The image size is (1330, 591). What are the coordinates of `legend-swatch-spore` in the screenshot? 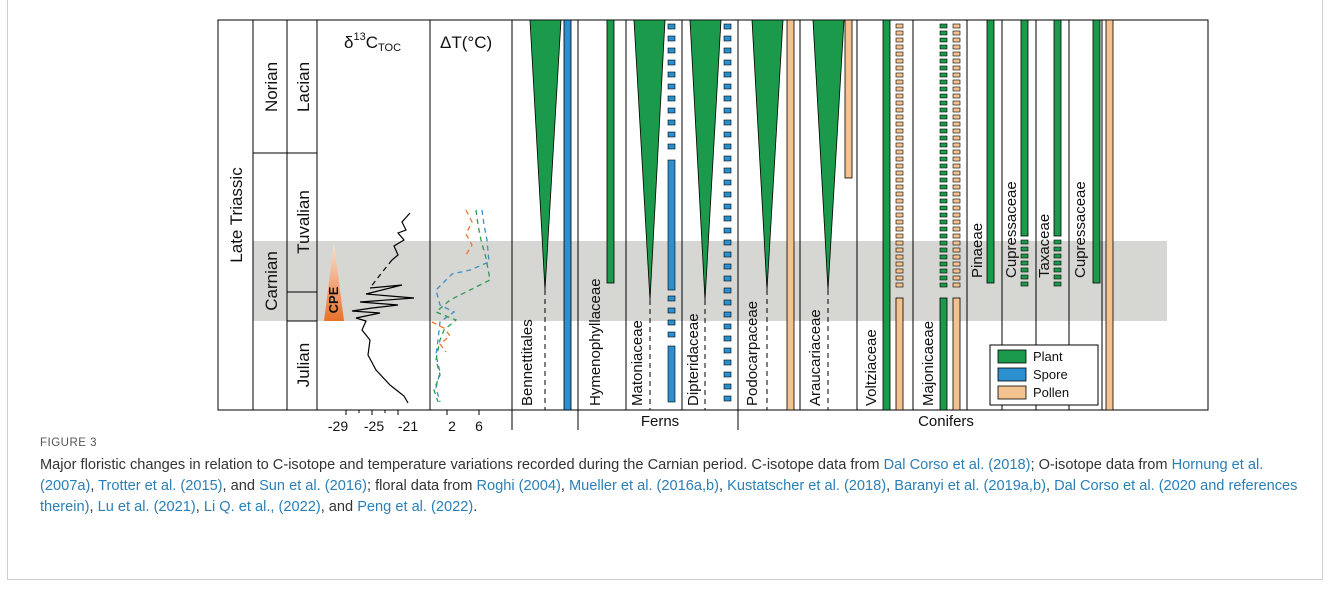 It's located at (1012, 374).